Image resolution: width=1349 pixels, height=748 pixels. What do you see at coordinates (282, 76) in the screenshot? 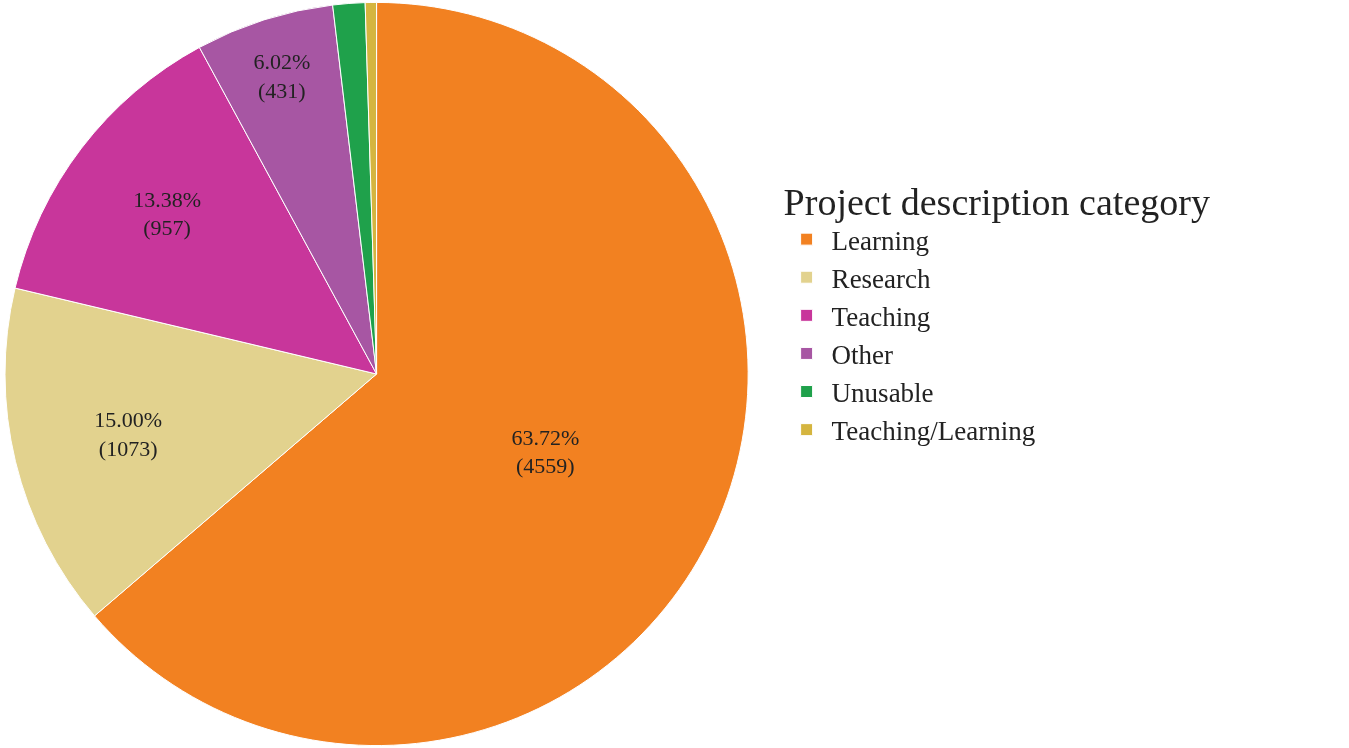
I see `data-label: 6.02% (431)` at bounding box center [282, 76].